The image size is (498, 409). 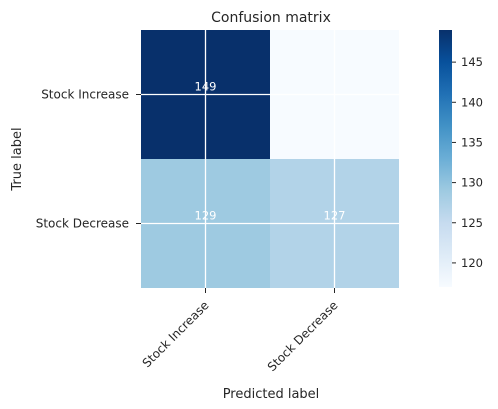 I want to click on cell-value-label: 127, so click(x=335, y=216).